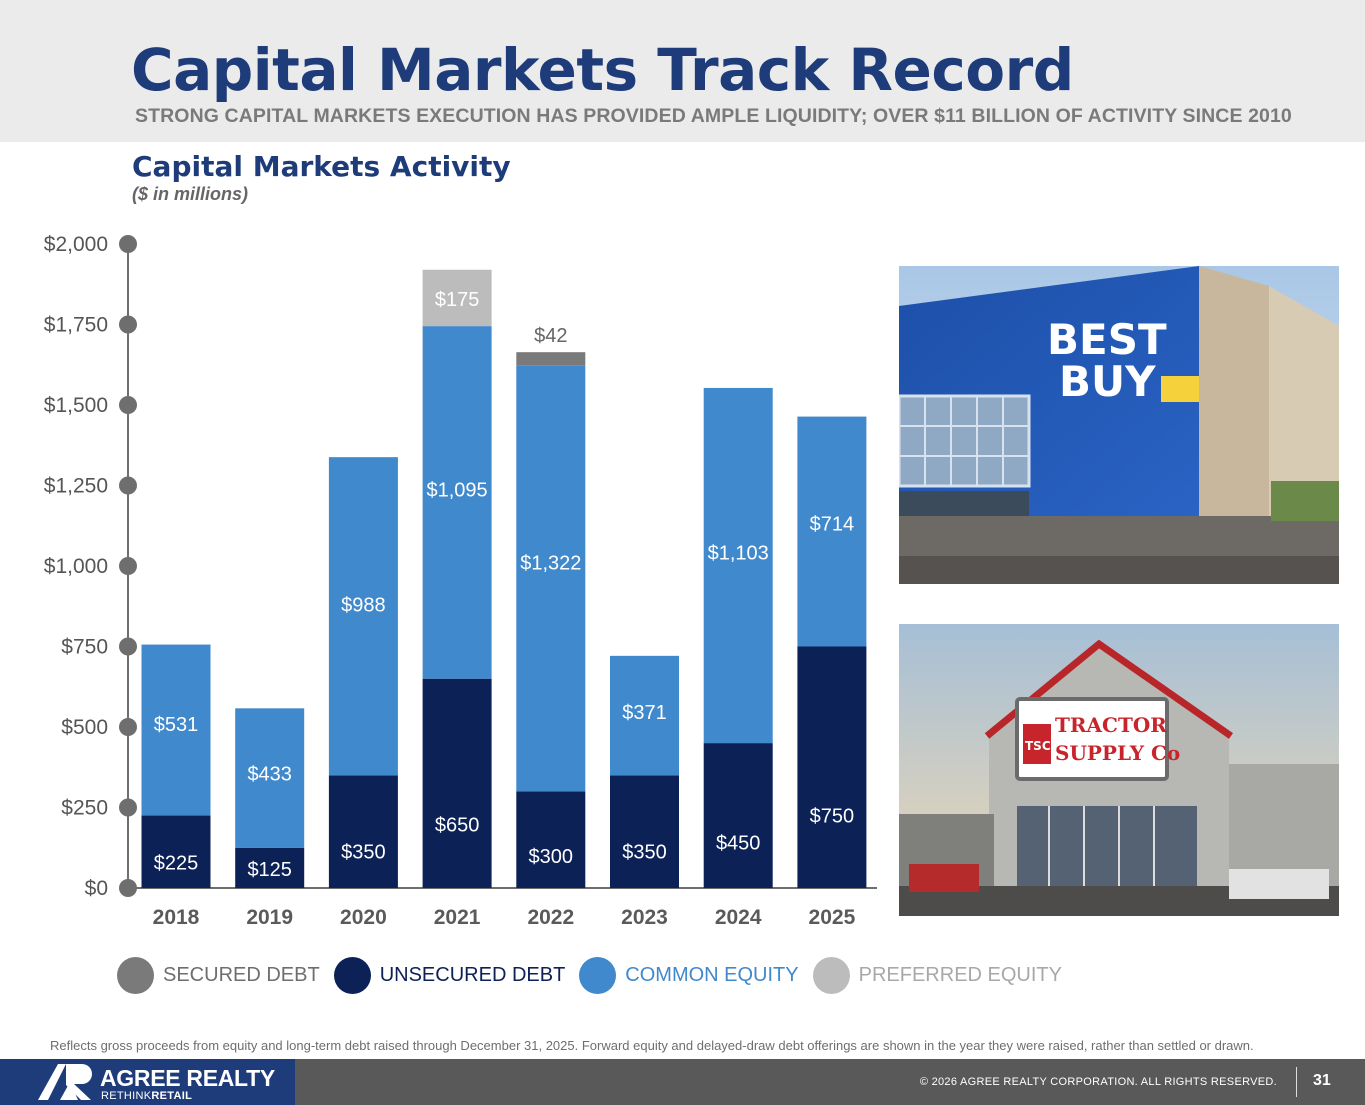  I want to click on logo-tagline: RETHINKRETAIL, so click(146, 1096).